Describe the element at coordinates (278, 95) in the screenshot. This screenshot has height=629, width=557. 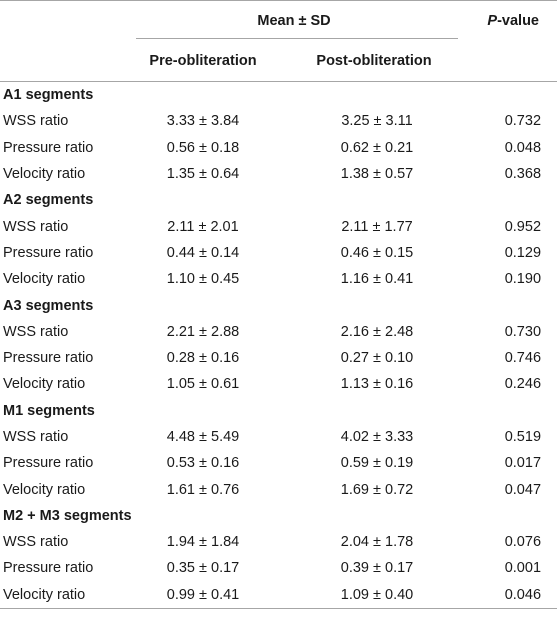
I see `group-heading-row: A1 segments` at that location.